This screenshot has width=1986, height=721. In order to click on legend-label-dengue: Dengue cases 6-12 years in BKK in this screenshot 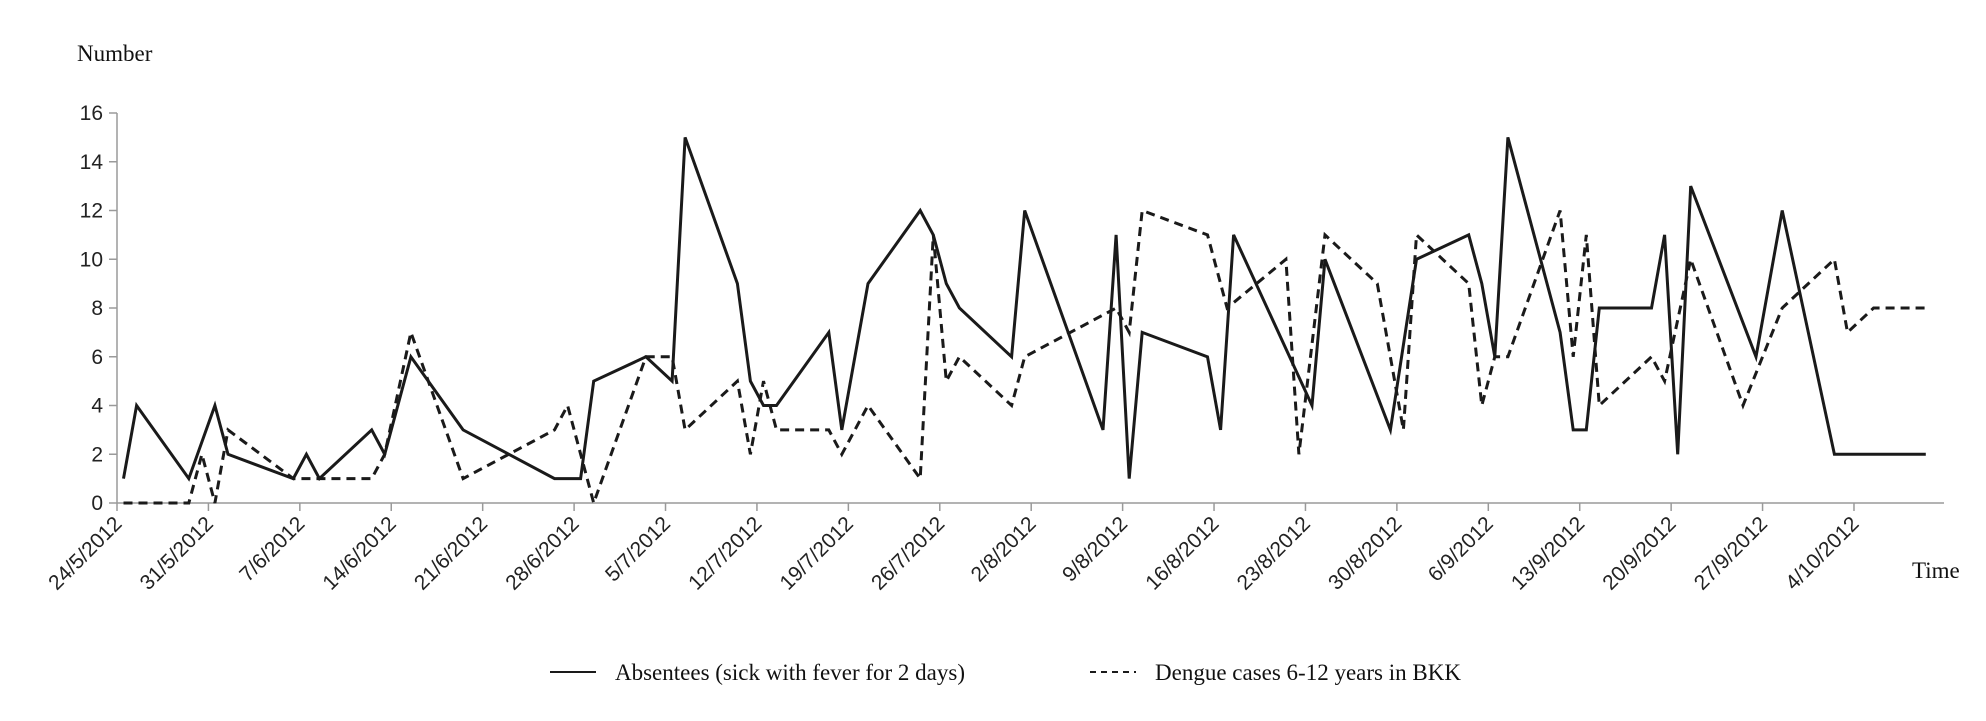, I will do `click(1308, 672)`.